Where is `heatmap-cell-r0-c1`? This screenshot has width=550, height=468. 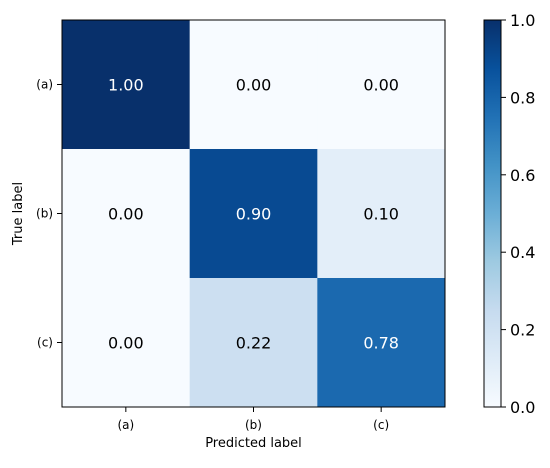 heatmap-cell-r0-c1 is located at coordinates (253, 85).